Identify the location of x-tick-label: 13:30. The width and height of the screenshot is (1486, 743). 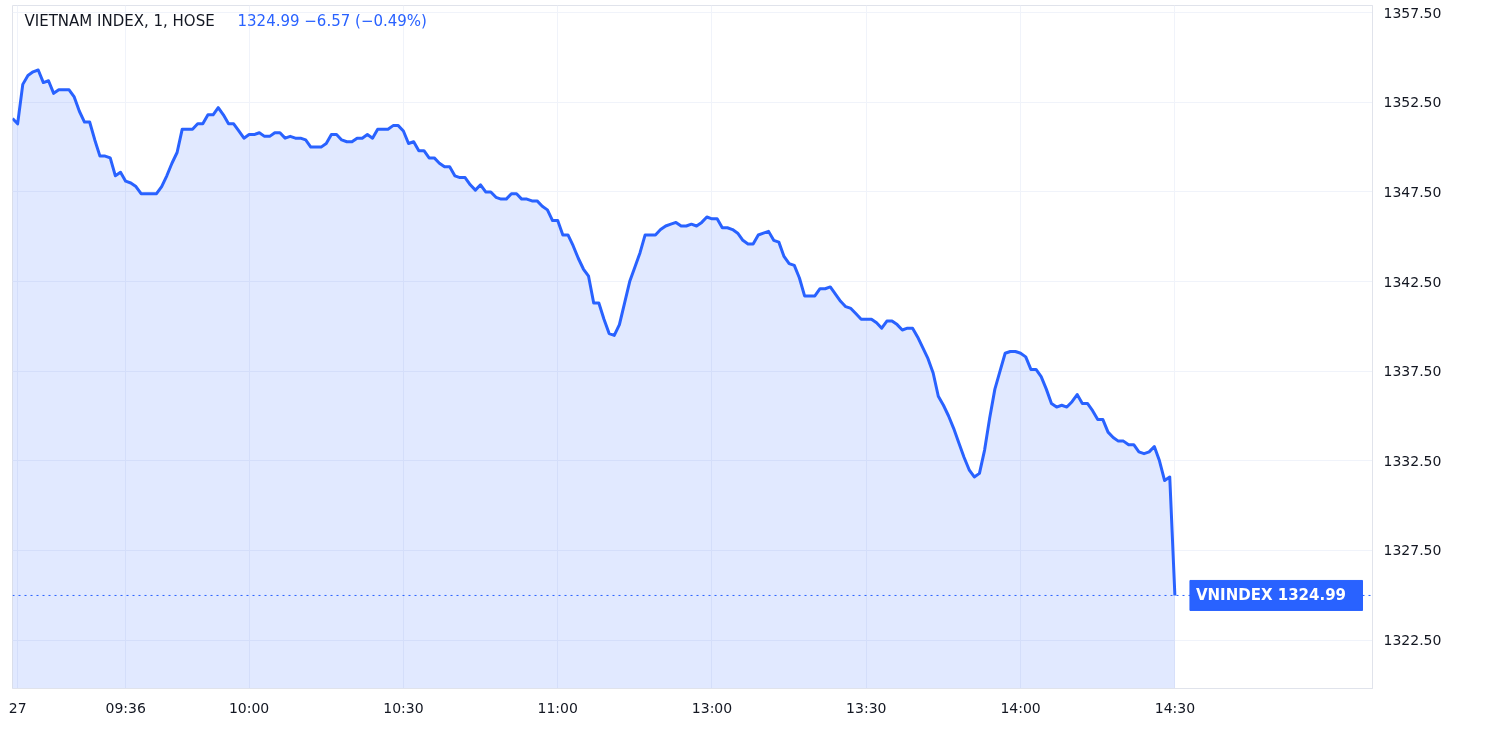
(866, 707).